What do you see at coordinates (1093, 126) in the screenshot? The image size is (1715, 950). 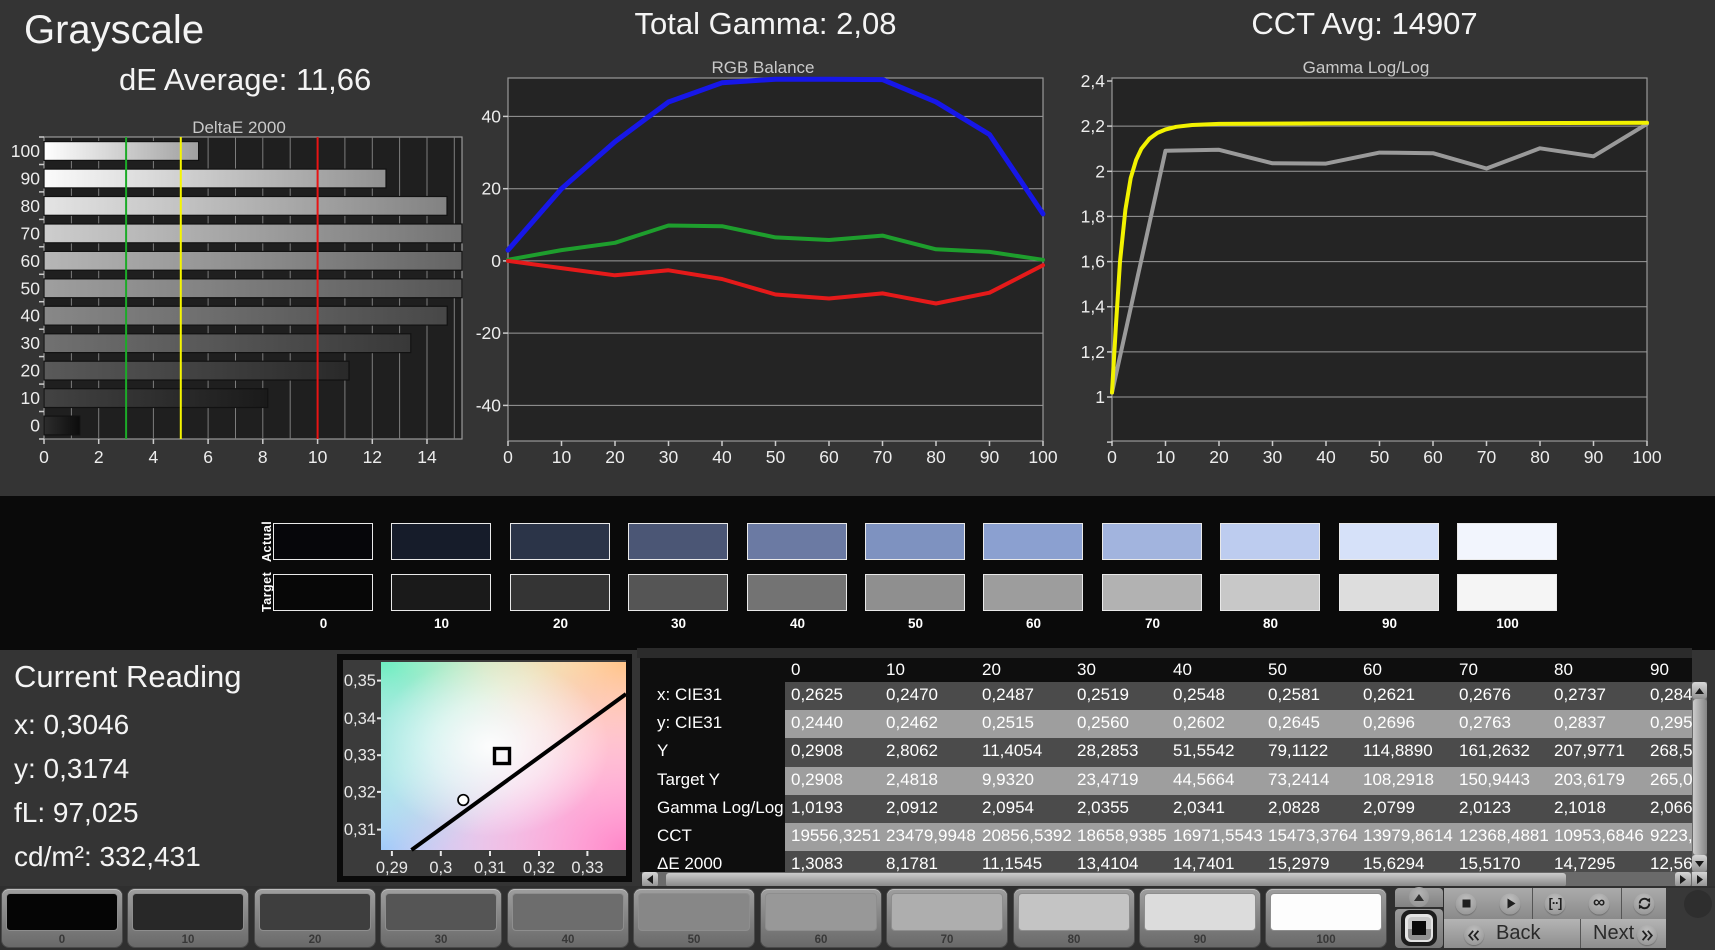 I see `svg-text: 2,2` at bounding box center [1093, 126].